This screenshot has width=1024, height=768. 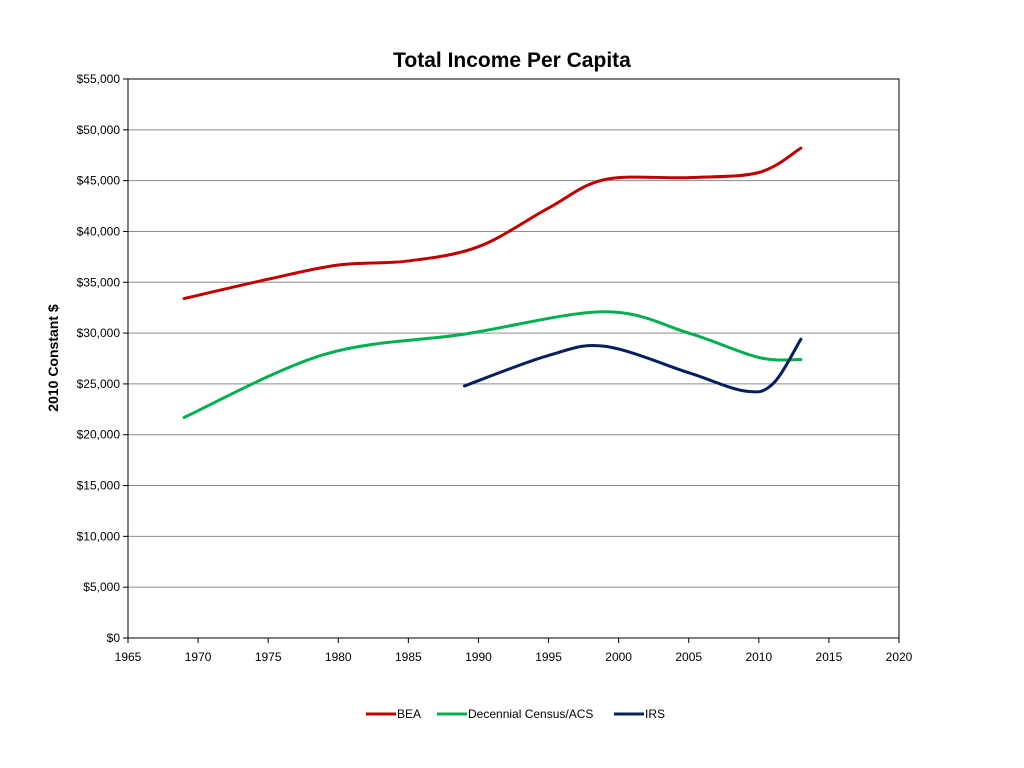 What do you see at coordinates (688, 657) in the screenshot?
I see `x-tick-label: 2005` at bounding box center [688, 657].